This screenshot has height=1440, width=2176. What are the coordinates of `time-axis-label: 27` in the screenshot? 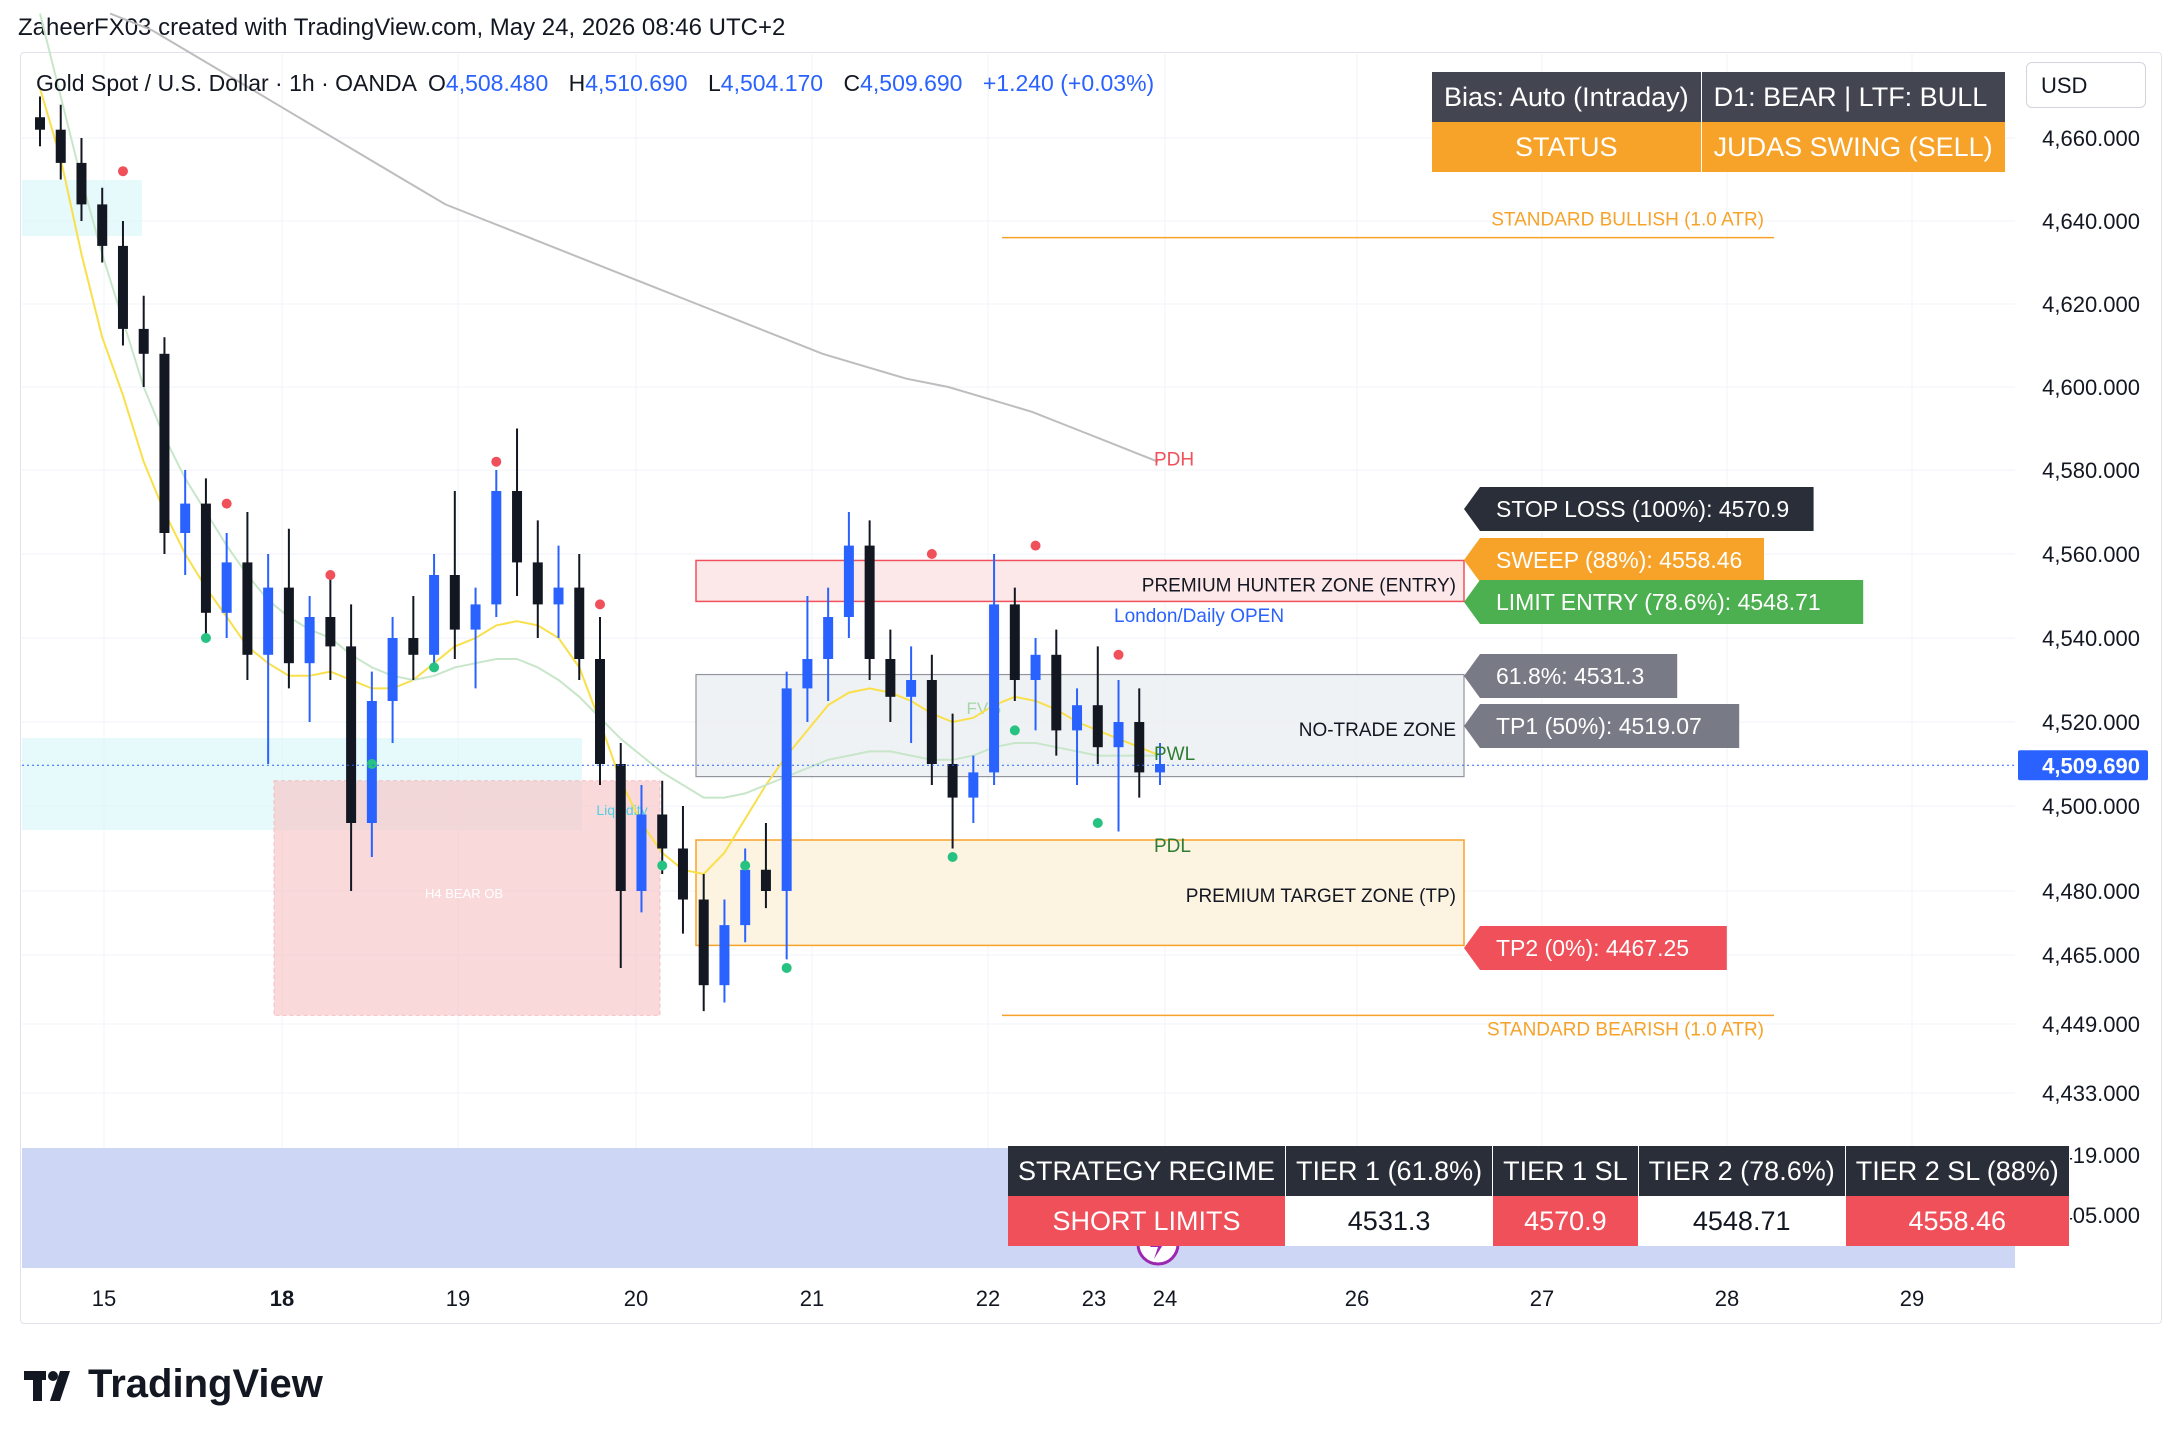 It's located at (1542, 1298).